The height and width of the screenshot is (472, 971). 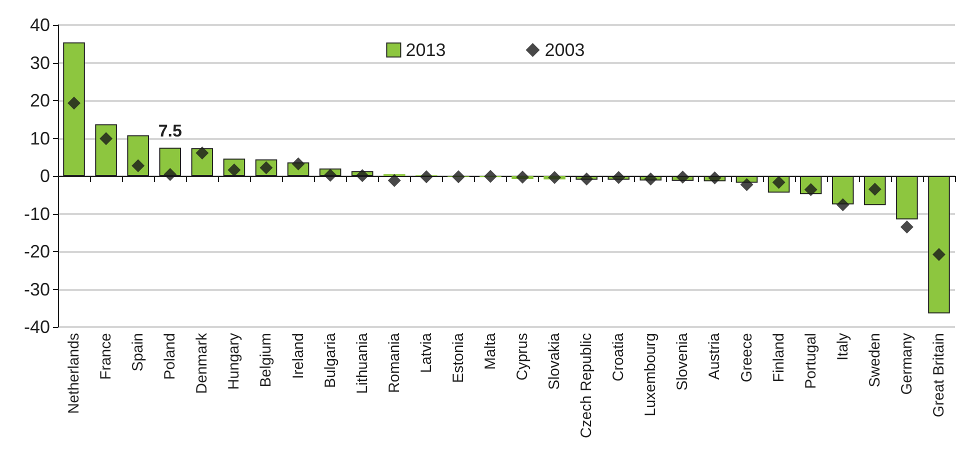 I want to click on x-tick-label: Slovakia, so click(x=555, y=361).